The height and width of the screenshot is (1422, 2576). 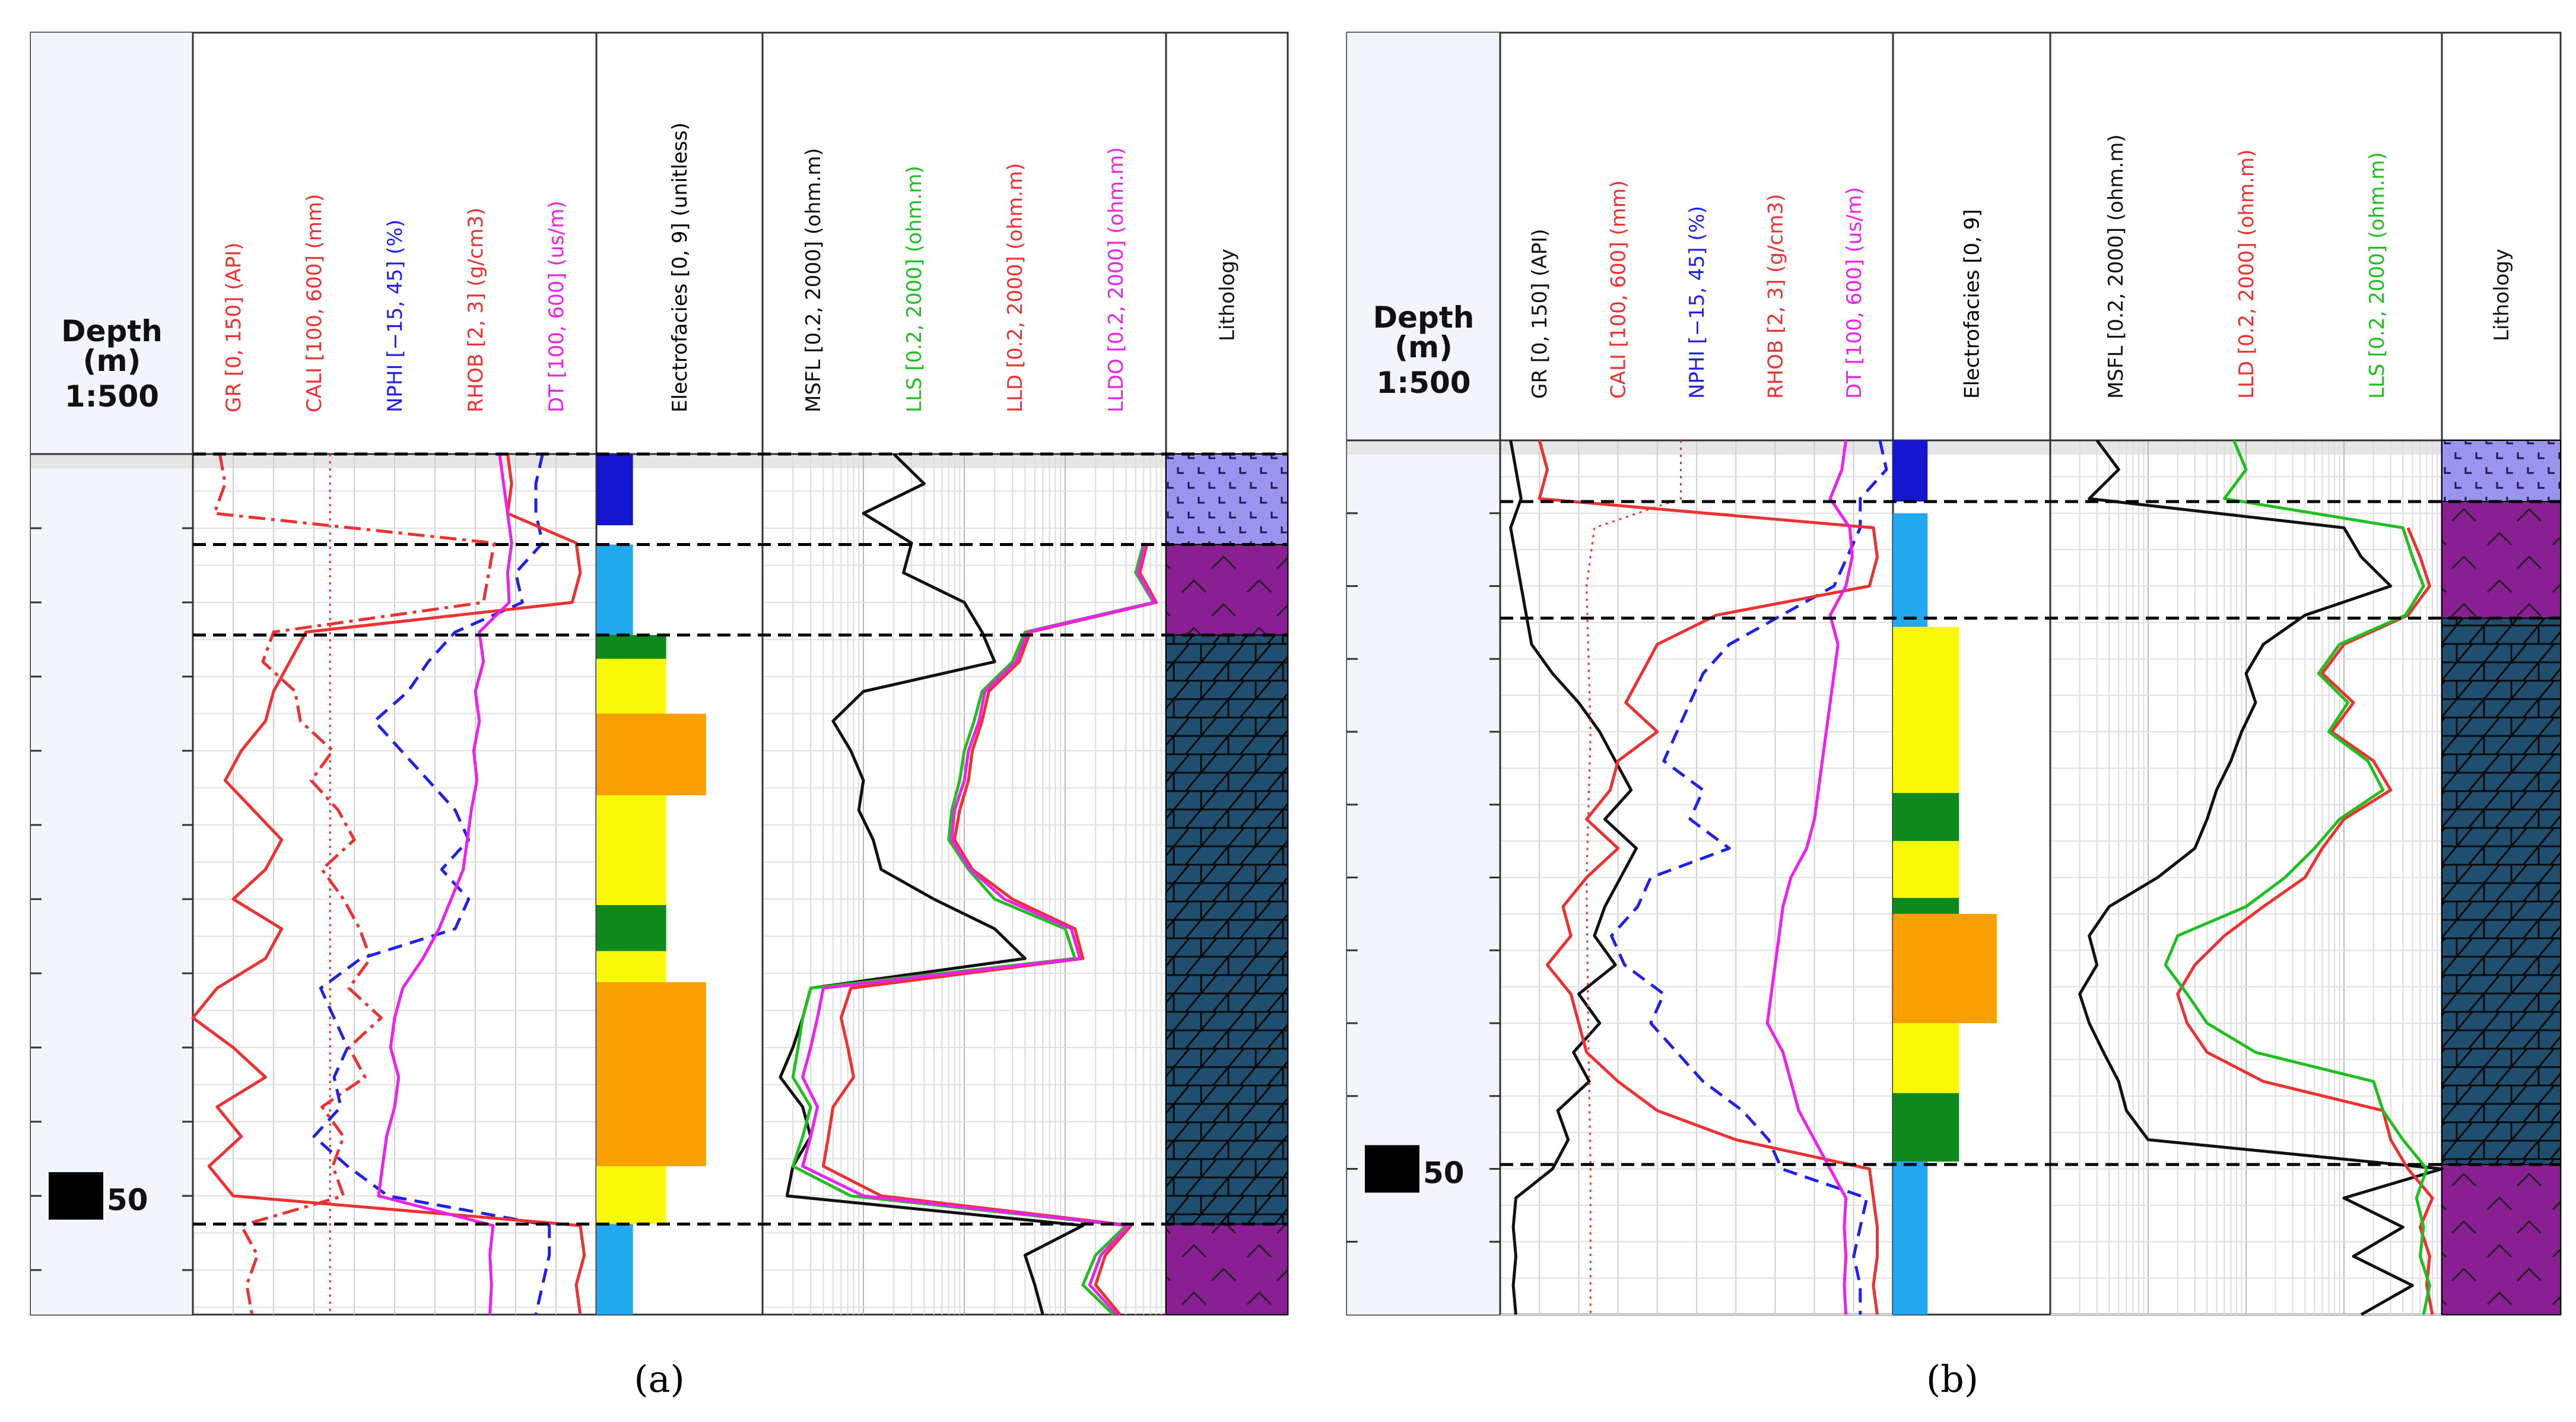 I want to click on curve-header-Electrofacies: Electrofacies [0, 9] (unitless), so click(x=680, y=267).